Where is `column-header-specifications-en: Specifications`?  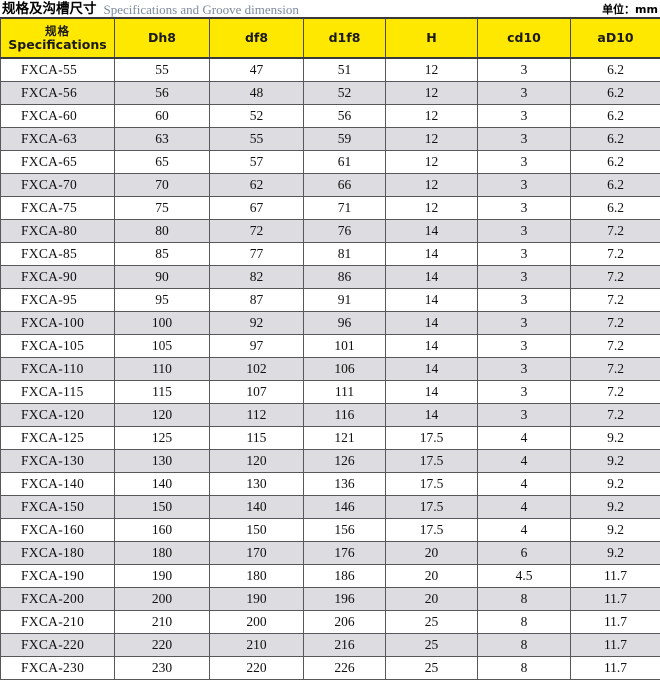
column-header-specifications-en: Specifications is located at coordinates (57, 45).